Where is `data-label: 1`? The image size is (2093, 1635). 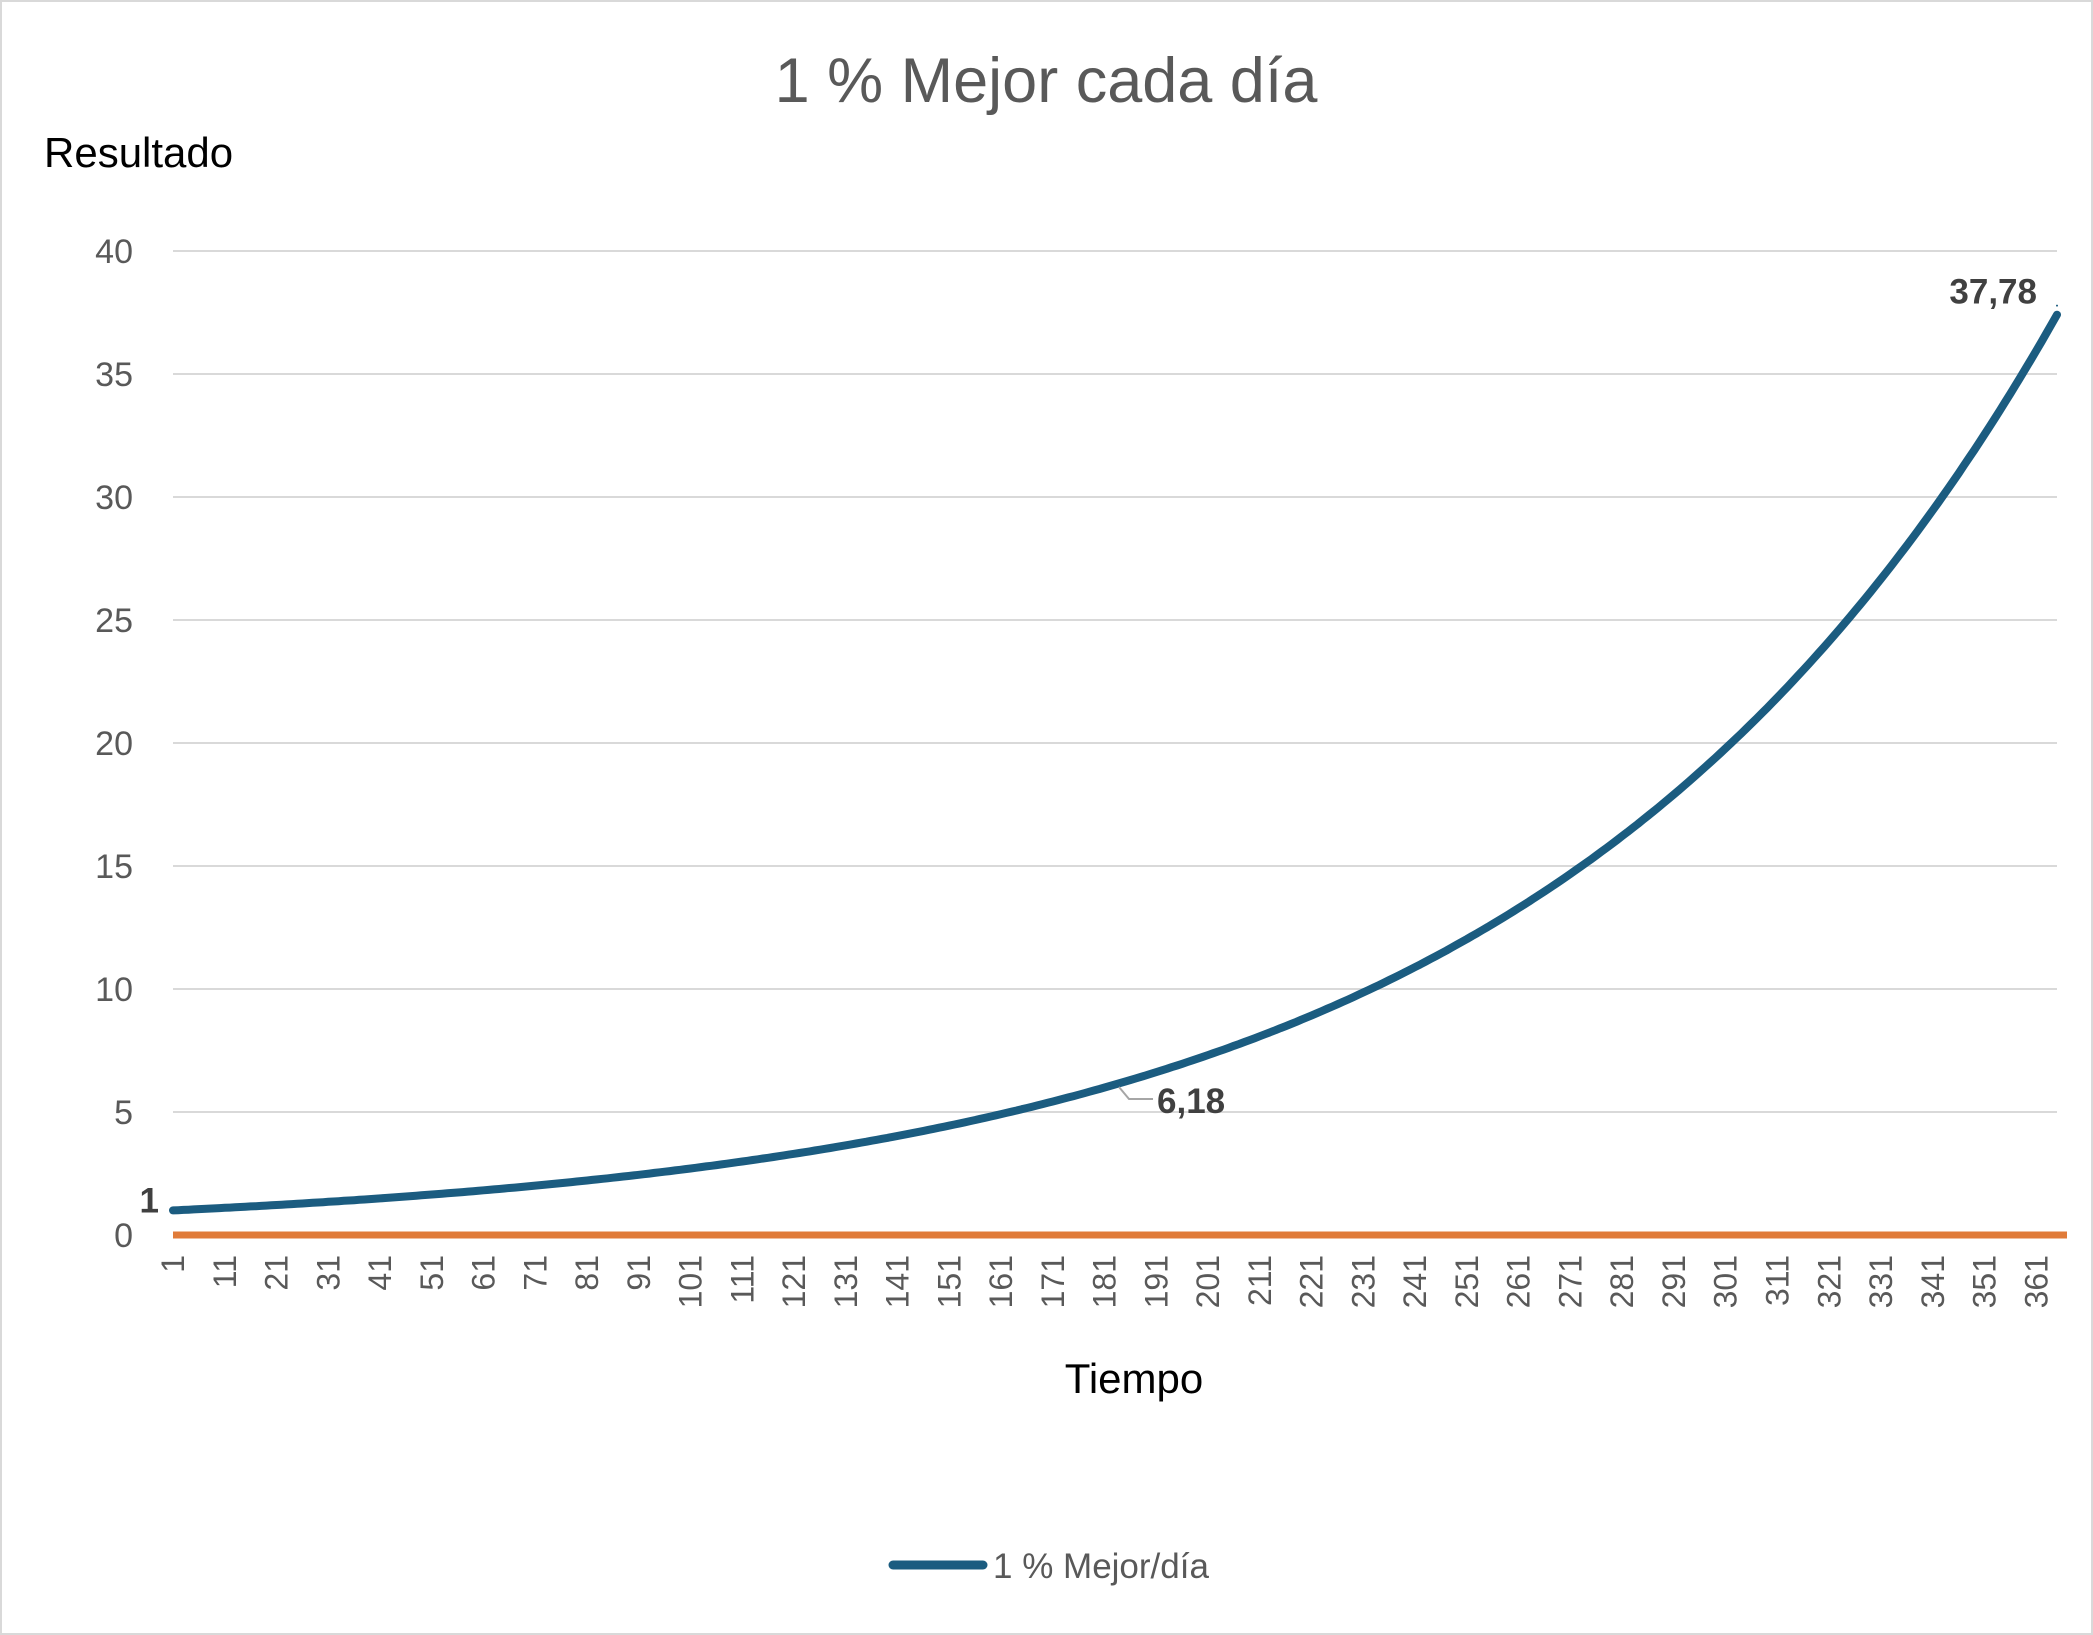
data-label: 1 is located at coordinates (149, 1200).